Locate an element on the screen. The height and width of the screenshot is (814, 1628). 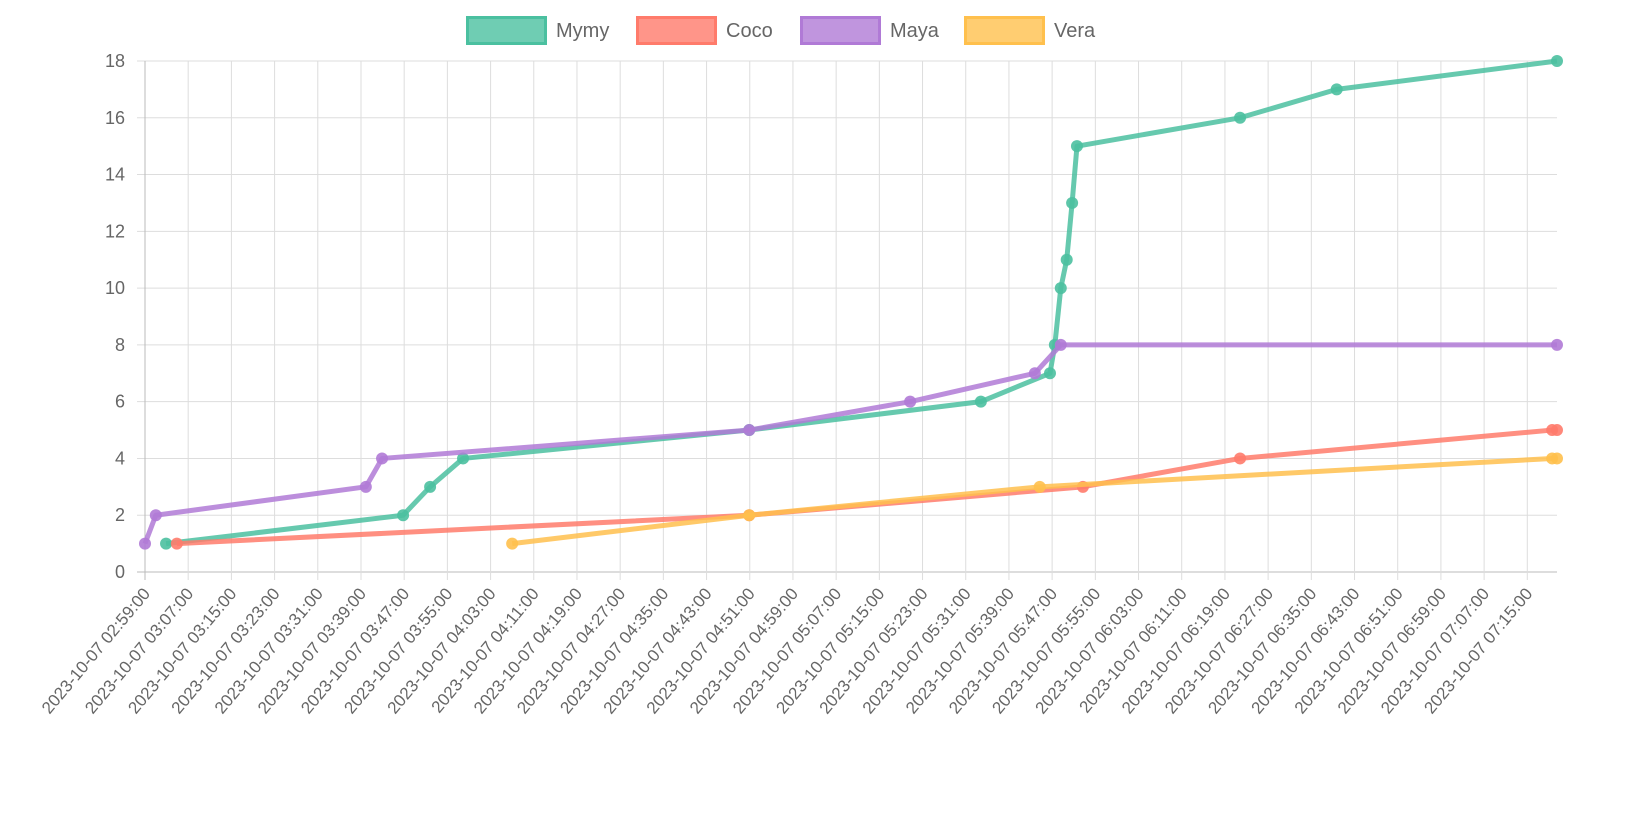
y-tick-label: 16 is located at coordinates (115, 118).